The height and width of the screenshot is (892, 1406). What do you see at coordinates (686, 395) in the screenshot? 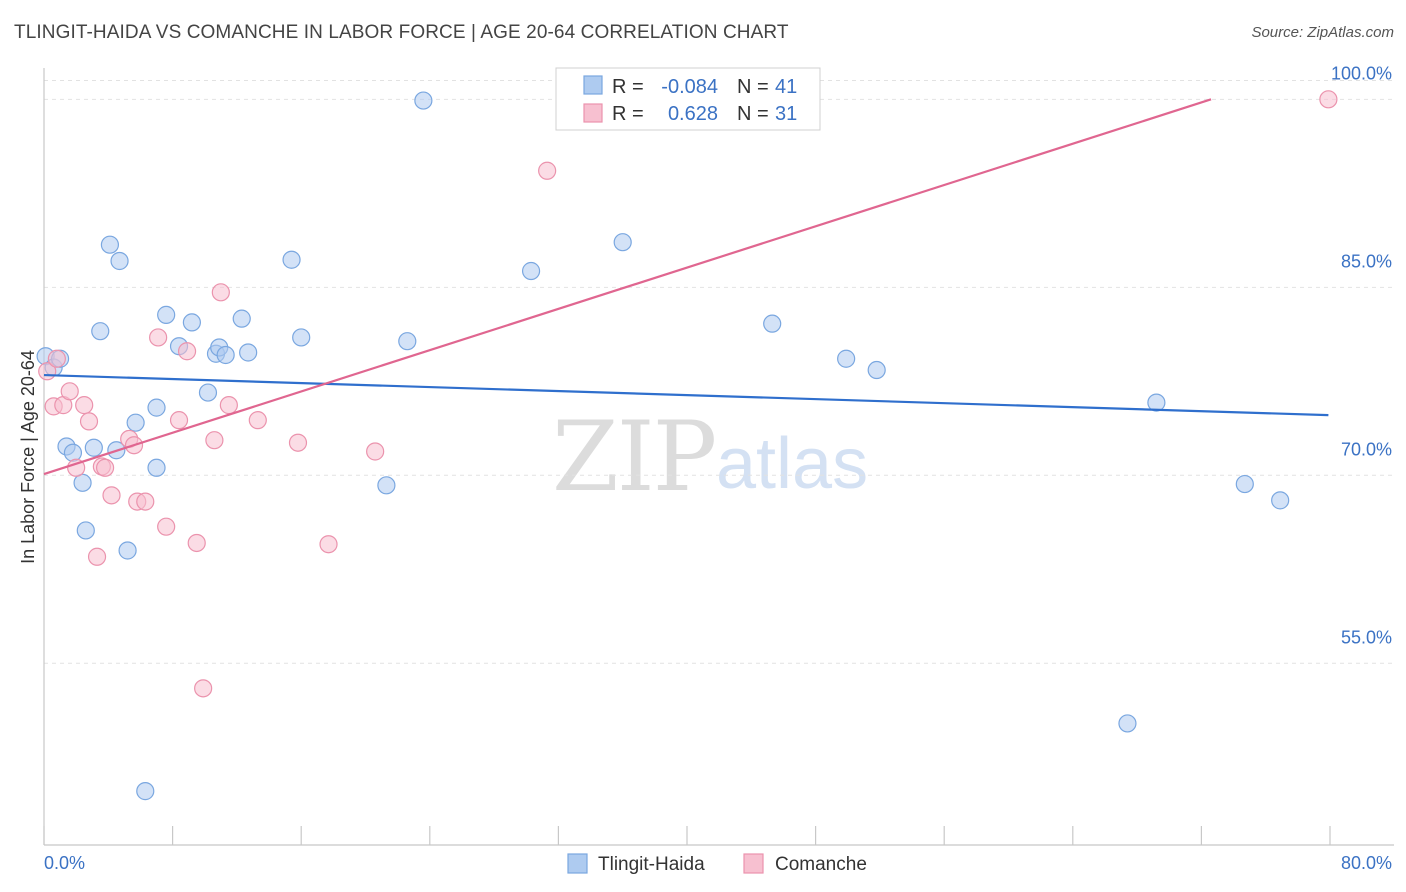
I see `trend-line-tlingit-haida` at bounding box center [686, 395].